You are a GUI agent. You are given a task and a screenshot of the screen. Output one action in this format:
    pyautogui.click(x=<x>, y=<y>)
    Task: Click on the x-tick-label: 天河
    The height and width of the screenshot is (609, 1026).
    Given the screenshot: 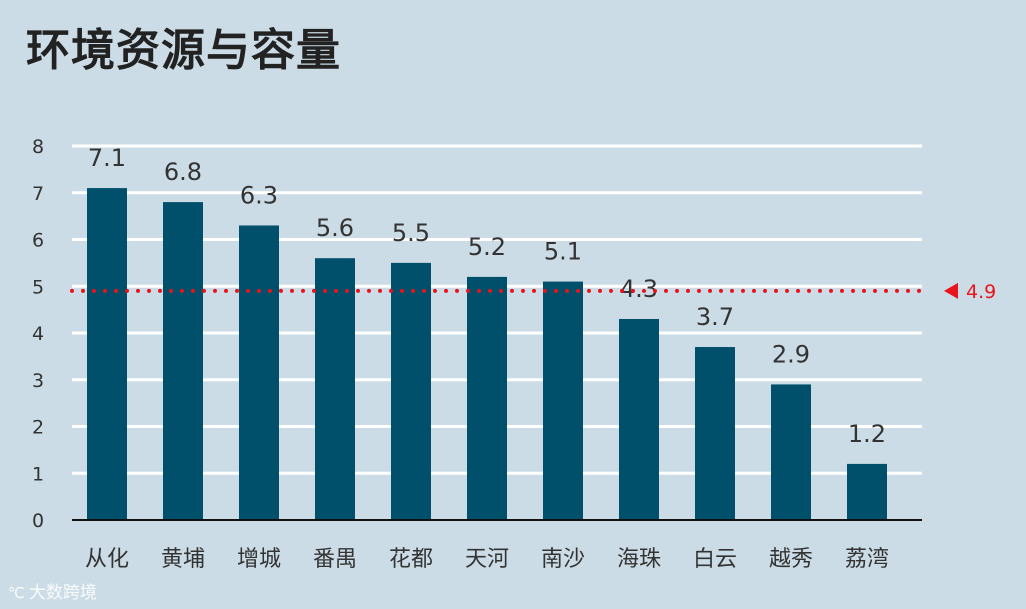 What is the action you would take?
    pyautogui.click(x=487, y=559)
    